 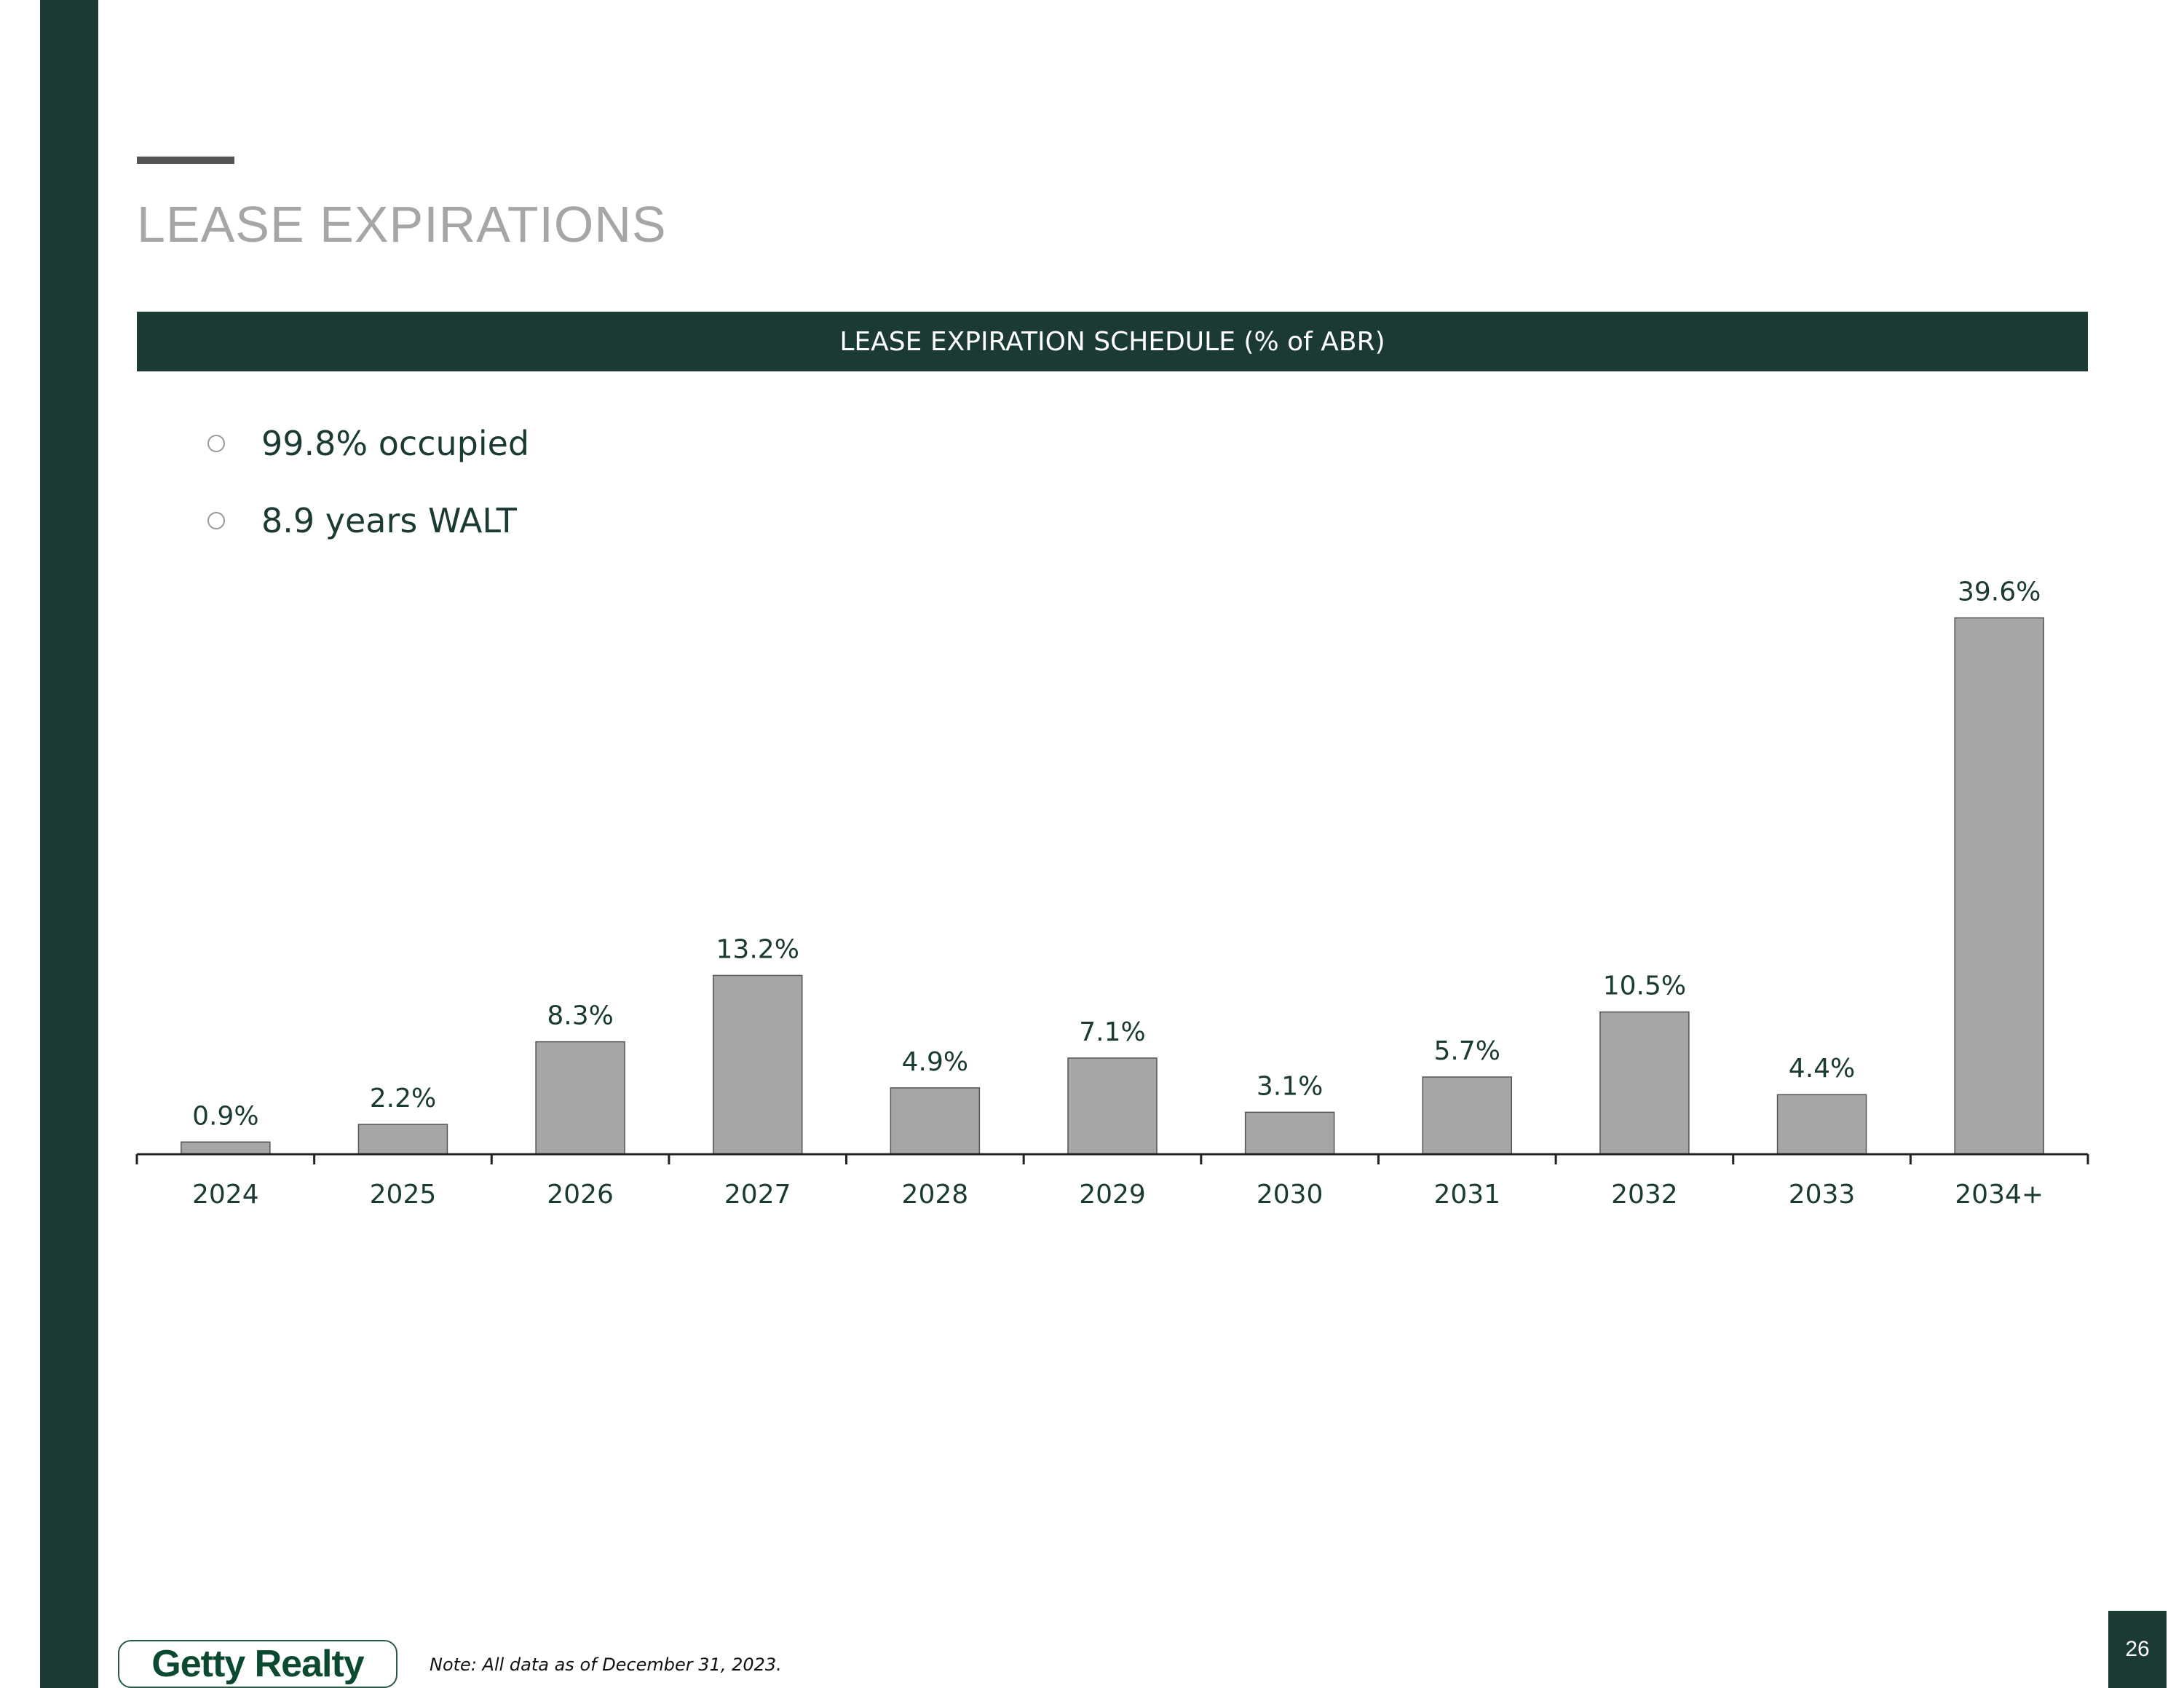 What do you see at coordinates (389, 520) in the screenshot?
I see `bullet-text: 8.9 years WALT` at bounding box center [389, 520].